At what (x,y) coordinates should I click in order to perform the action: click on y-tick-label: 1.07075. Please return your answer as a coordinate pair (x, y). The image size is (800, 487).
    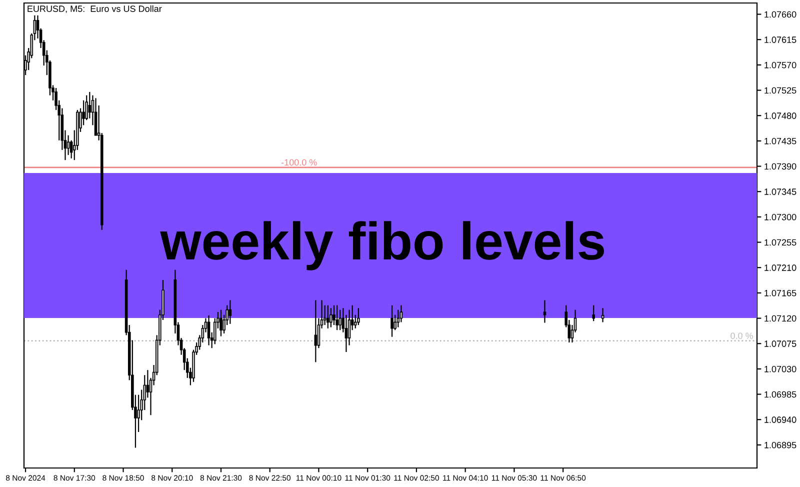
    Looking at the image, I should click on (780, 343).